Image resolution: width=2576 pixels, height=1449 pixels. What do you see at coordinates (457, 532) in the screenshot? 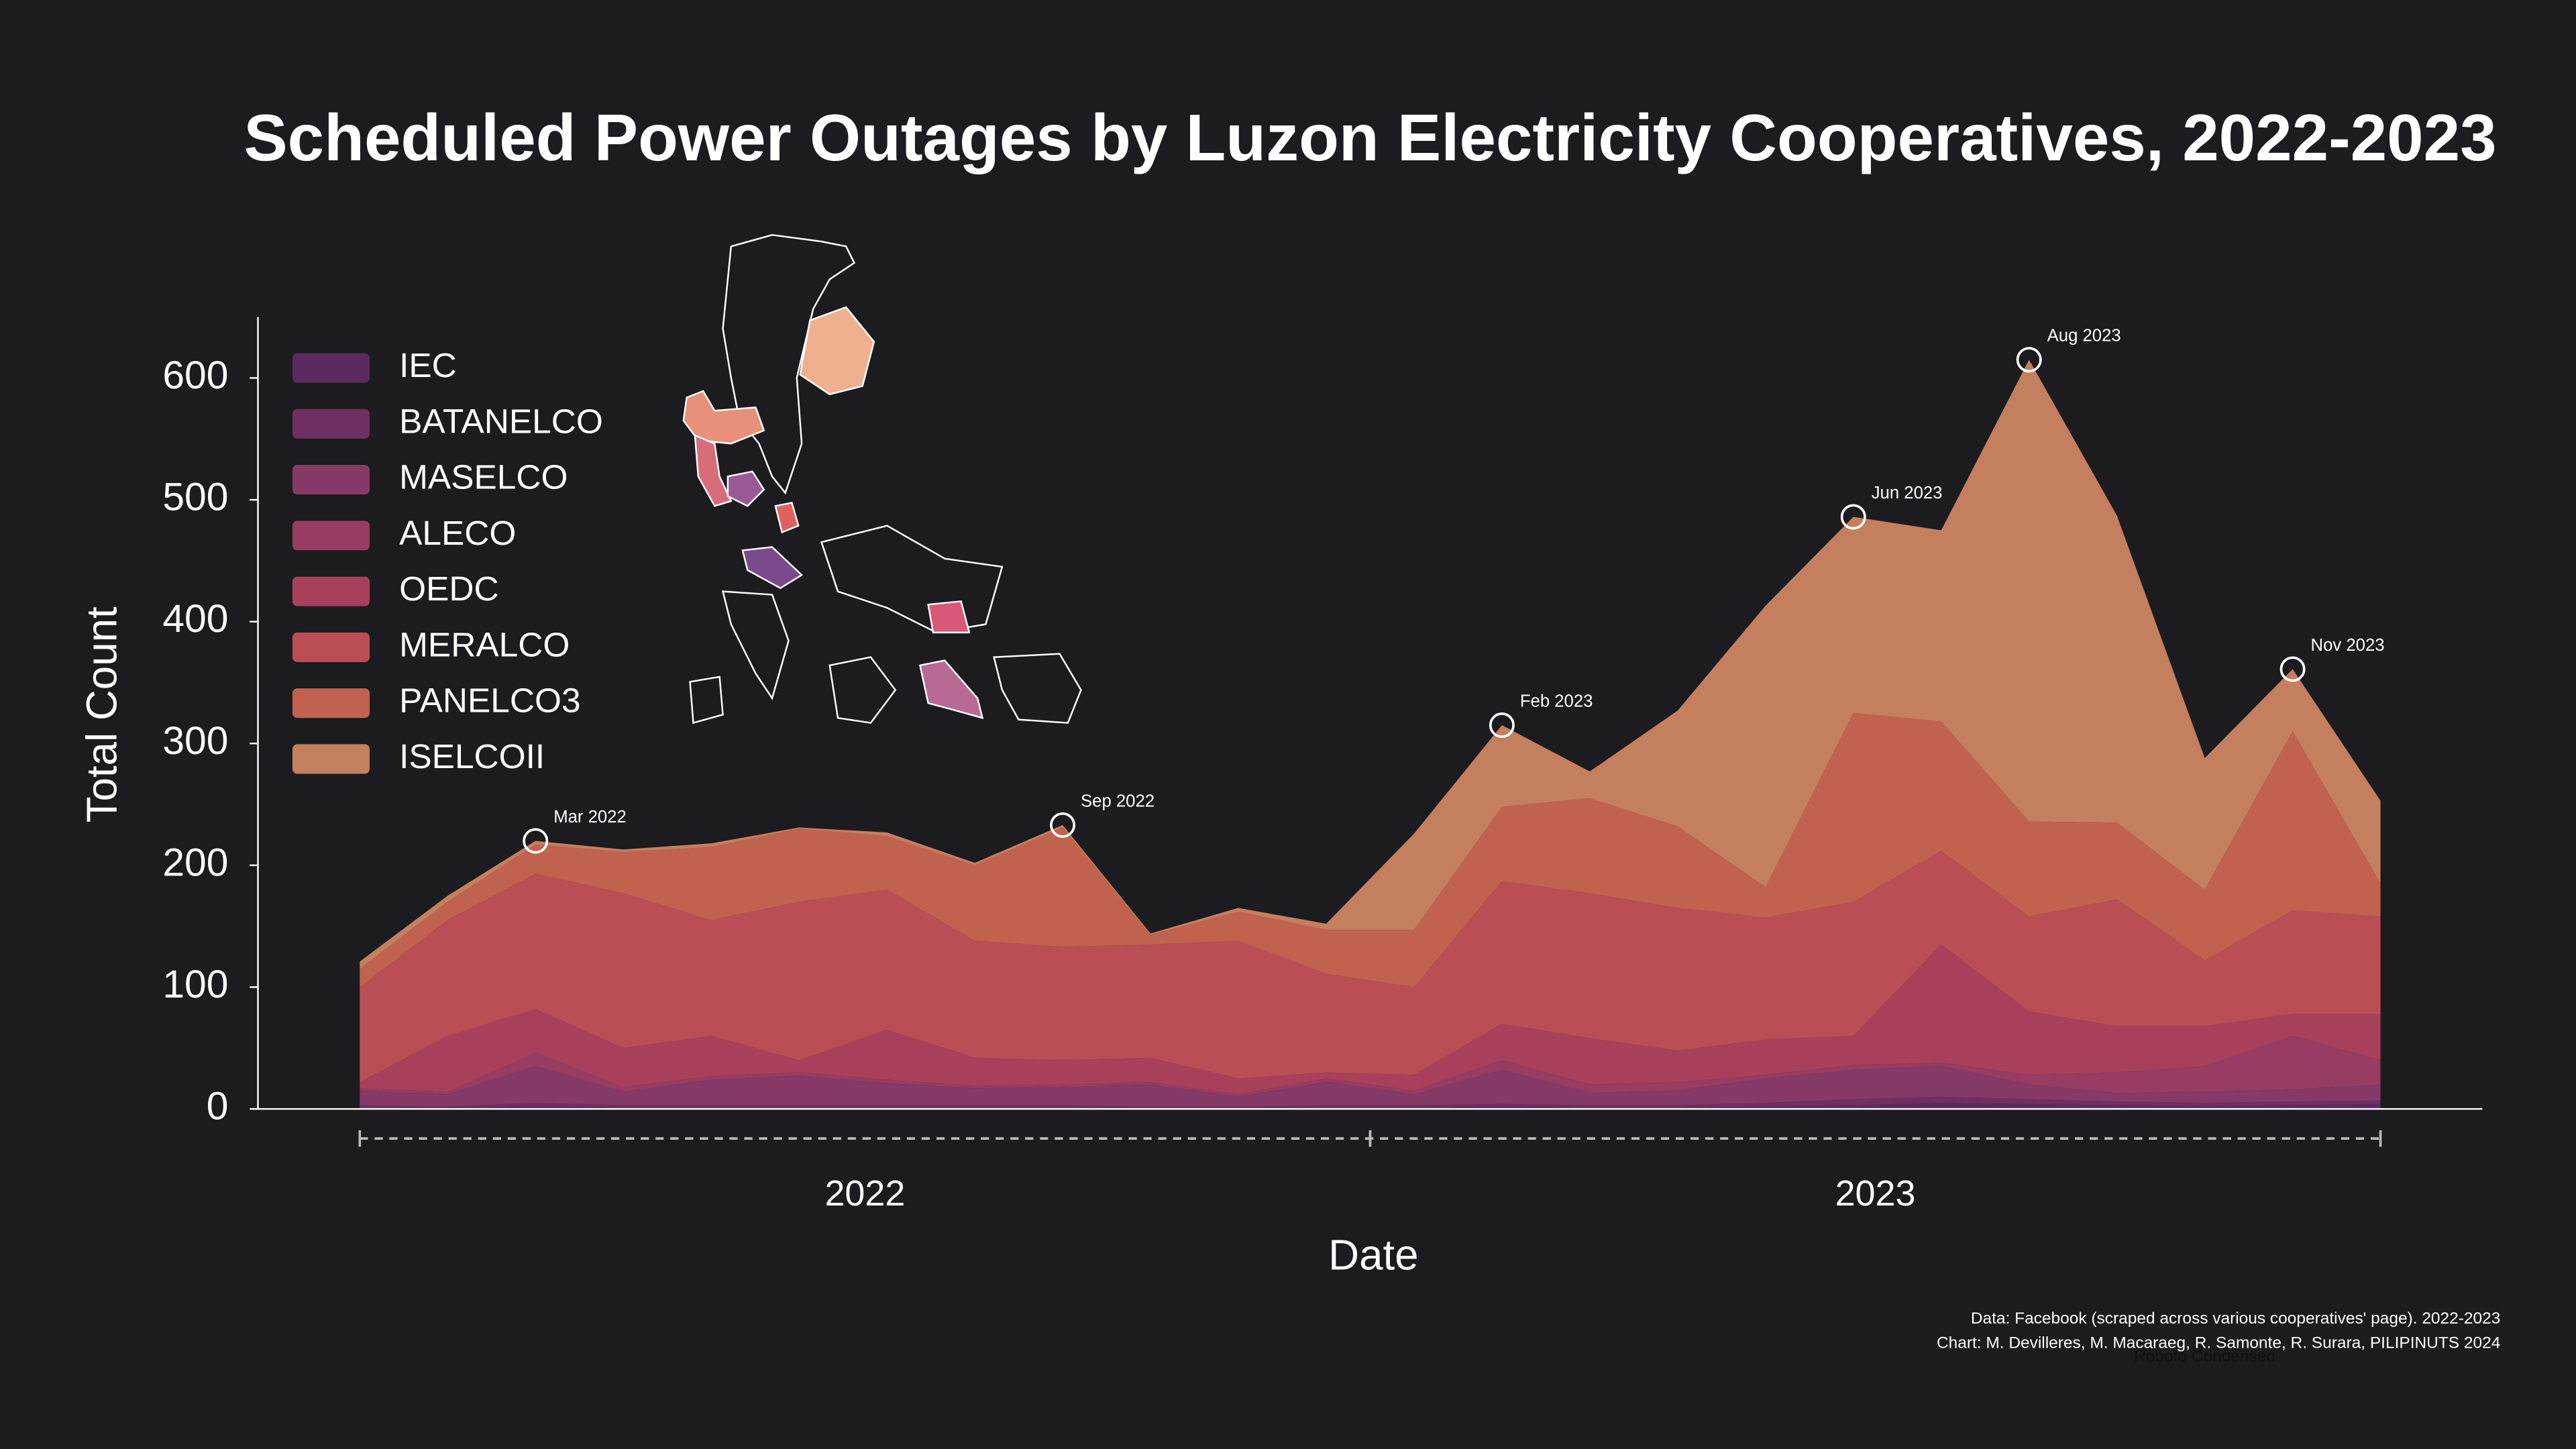
I see `legend-label: ALECO` at bounding box center [457, 532].